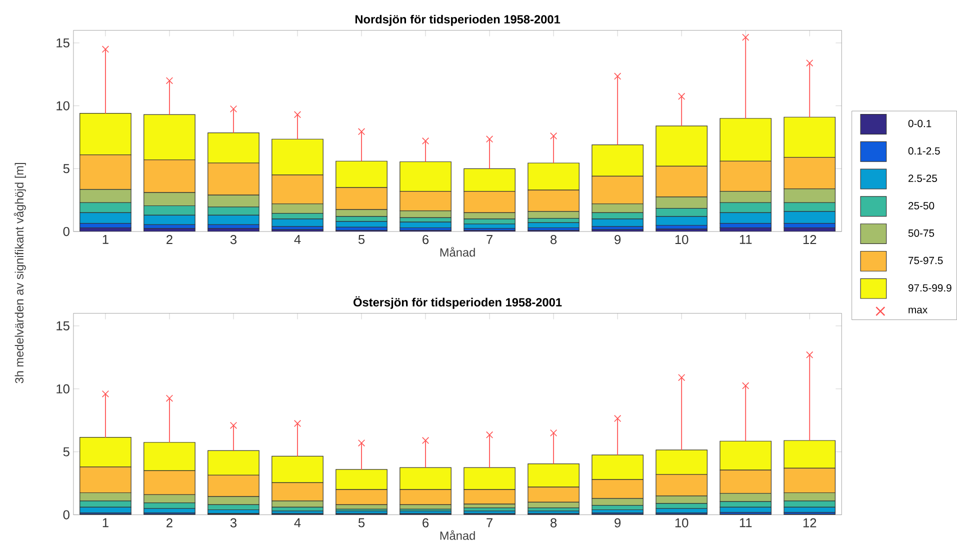 The width and height of the screenshot is (957, 555). Describe the element at coordinates (925, 260) in the screenshot. I see `legend-label: 75-97.5` at that location.